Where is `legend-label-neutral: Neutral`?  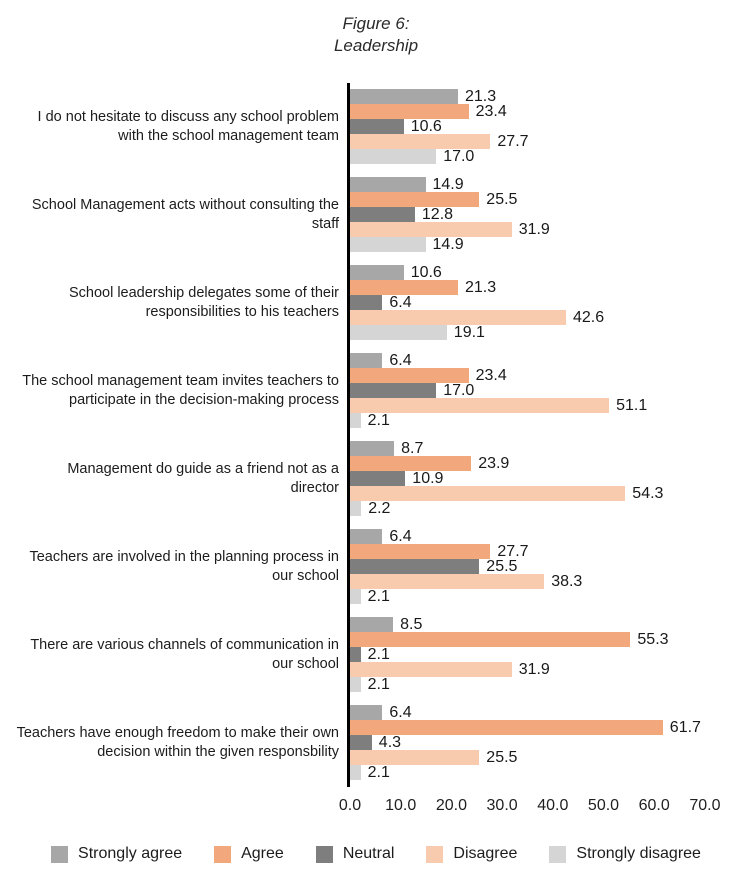
legend-label-neutral: Neutral is located at coordinates (368, 853).